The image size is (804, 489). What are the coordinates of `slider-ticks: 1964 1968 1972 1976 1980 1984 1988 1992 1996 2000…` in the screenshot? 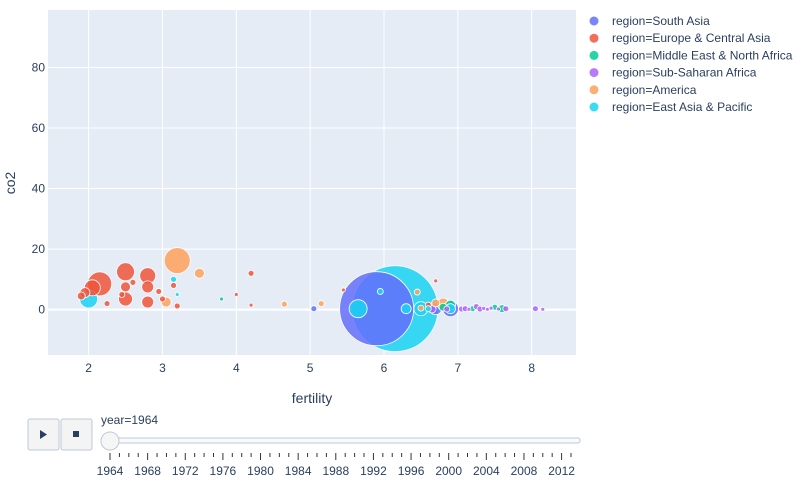 It's located at (336, 465).